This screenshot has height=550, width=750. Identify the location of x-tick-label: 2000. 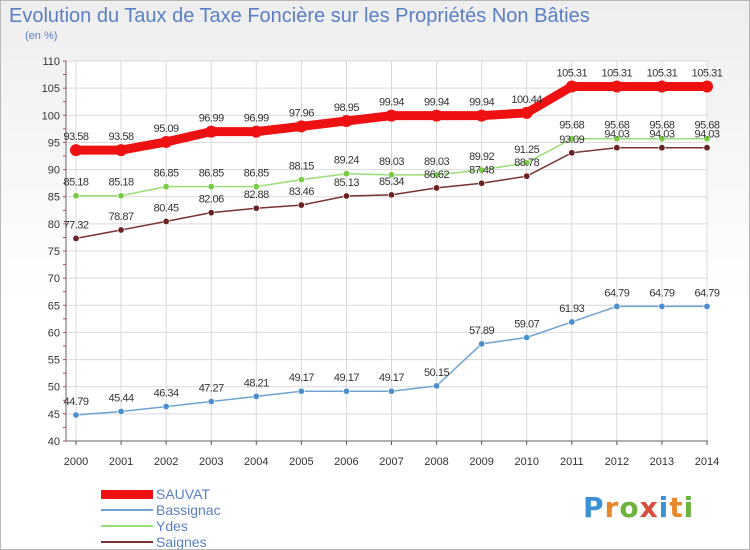
(76, 462).